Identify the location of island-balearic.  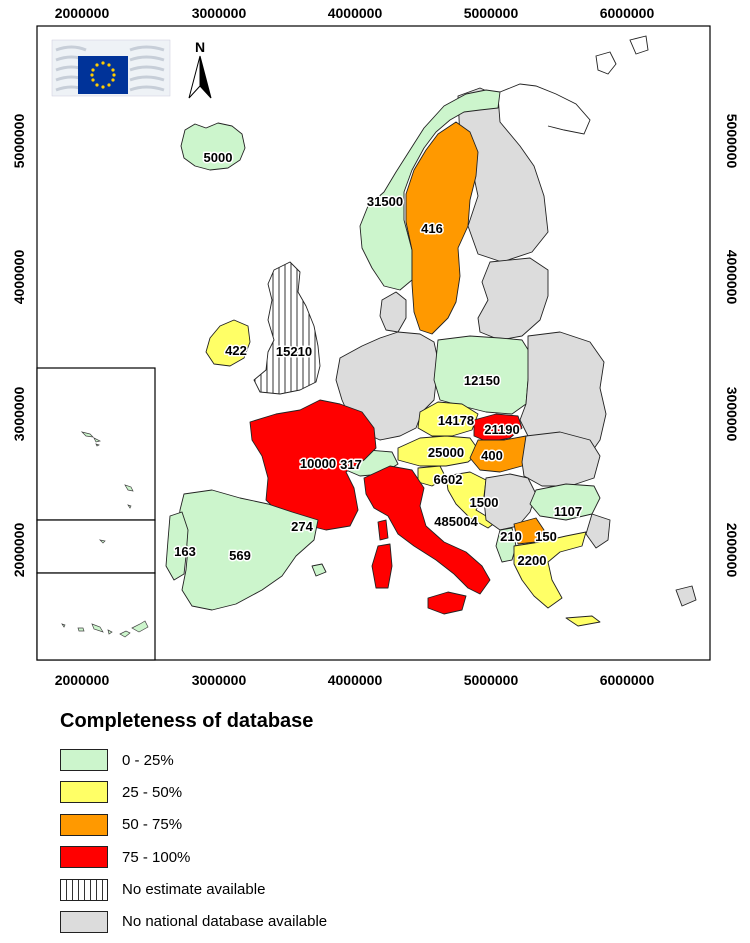
(319, 570).